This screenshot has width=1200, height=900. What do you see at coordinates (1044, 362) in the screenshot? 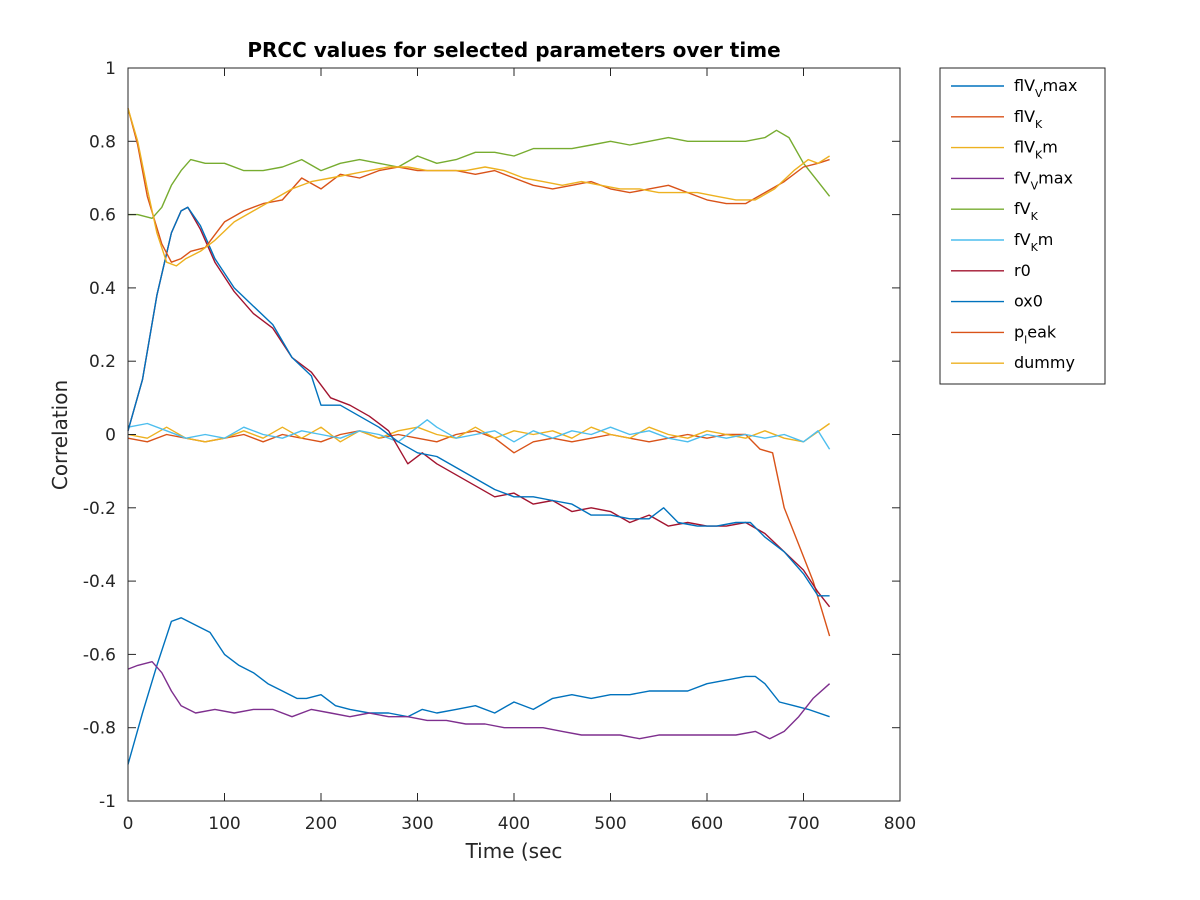
I see `legend-entry-9: dummy` at bounding box center [1044, 362].